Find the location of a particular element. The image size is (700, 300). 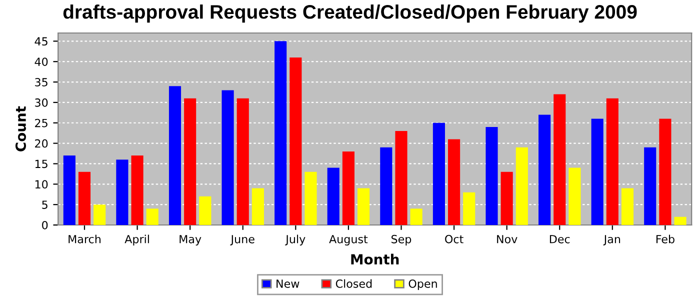

legend-label: Closed is located at coordinates (354, 283).